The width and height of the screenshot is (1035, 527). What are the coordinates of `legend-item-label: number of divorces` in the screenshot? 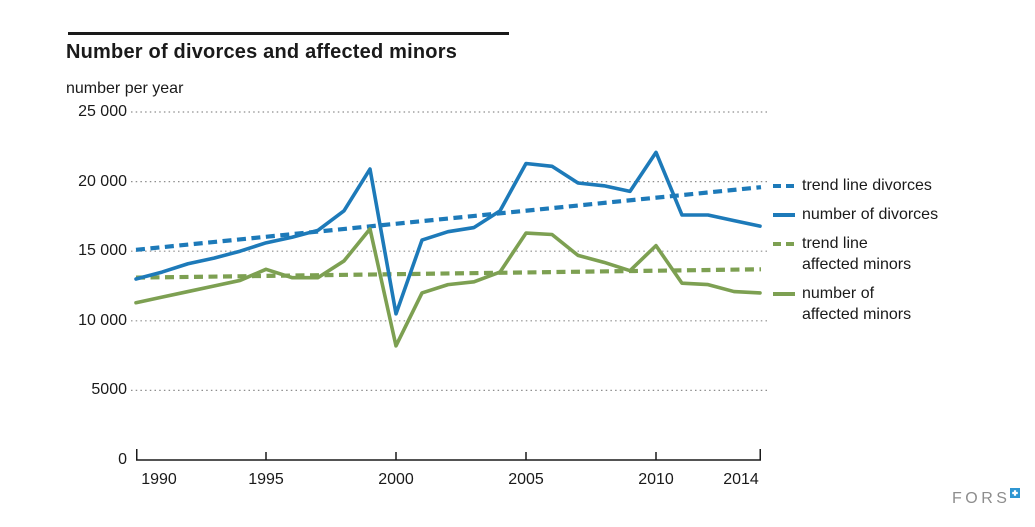 It's located at (870, 214).